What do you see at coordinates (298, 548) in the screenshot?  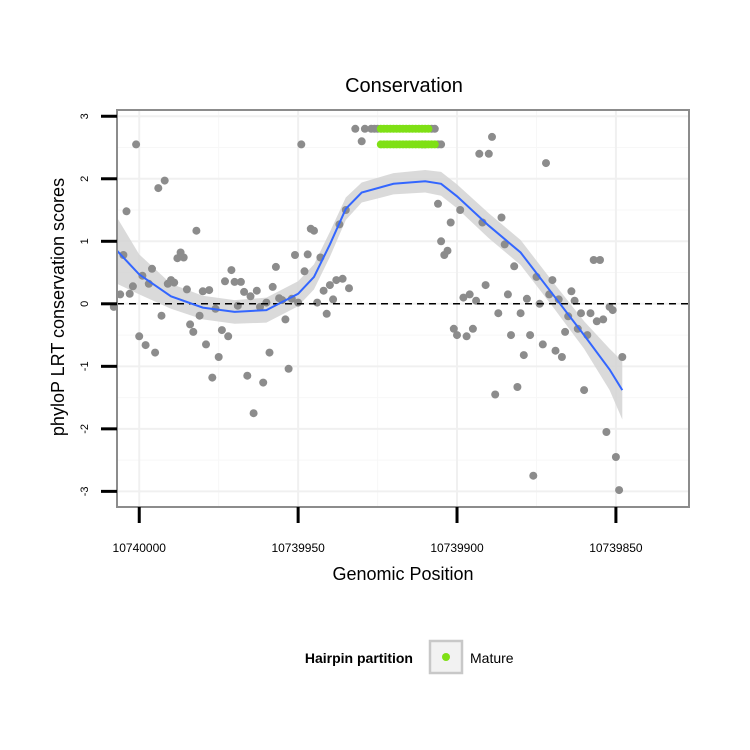 I see `x-tick-label-1: 10739950` at bounding box center [298, 548].